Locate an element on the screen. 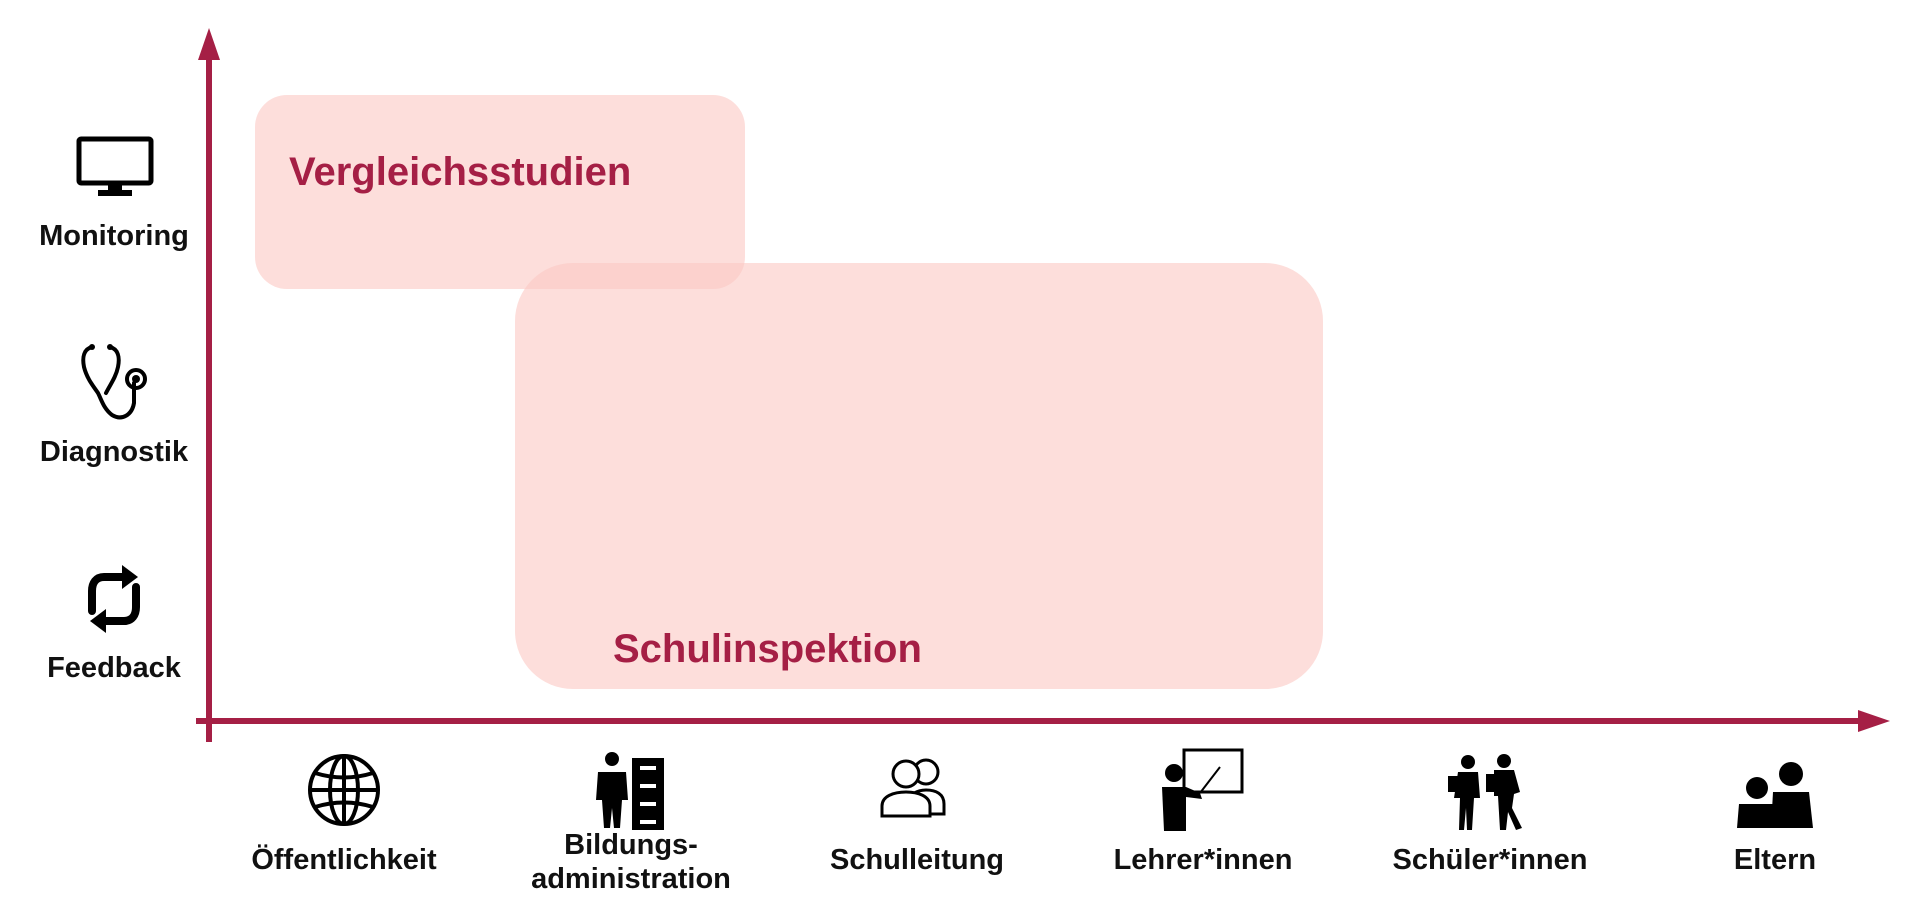 The width and height of the screenshot is (1914, 918). x-label-bildungsadministration-line1: Bildungs- is located at coordinates (631, 845).